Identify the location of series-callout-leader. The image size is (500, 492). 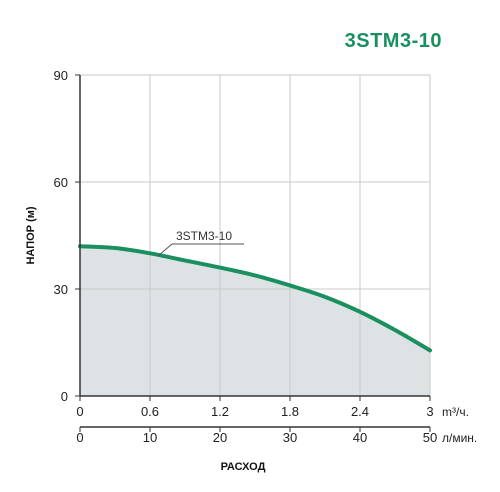
(165, 250).